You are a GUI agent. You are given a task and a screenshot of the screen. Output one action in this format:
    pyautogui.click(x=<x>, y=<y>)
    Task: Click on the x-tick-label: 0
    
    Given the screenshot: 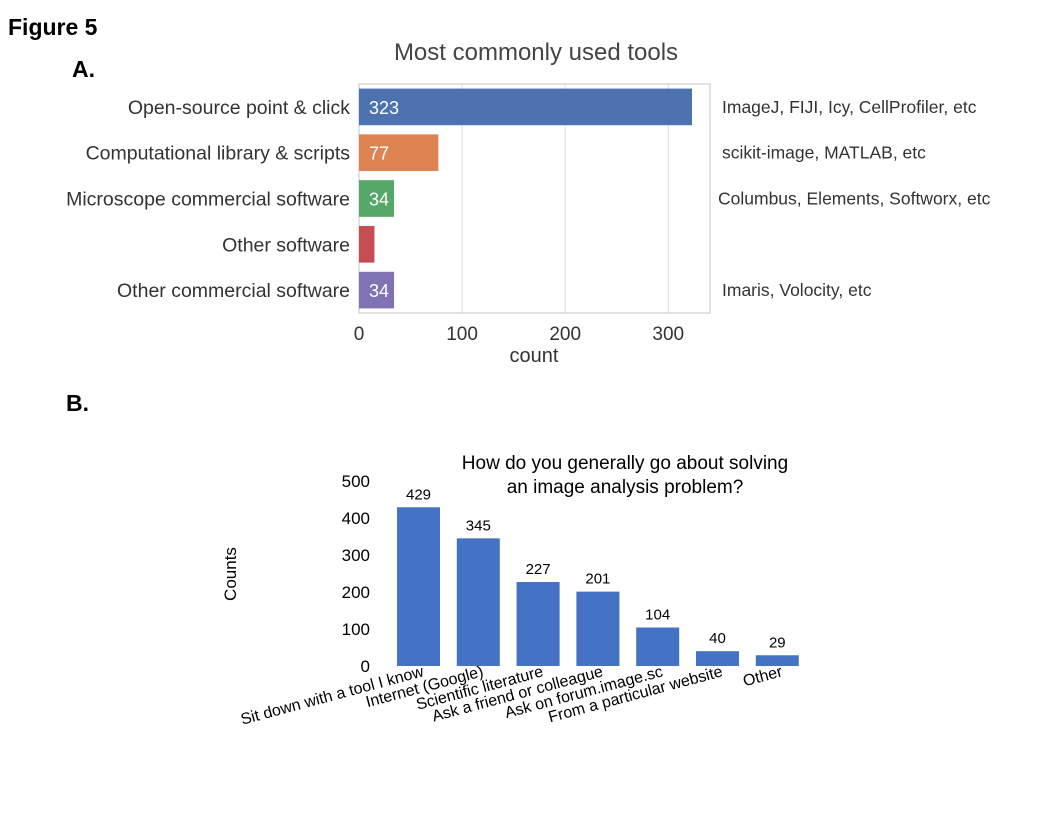 What is the action you would take?
    pyautogui.click(x=359, y=334)
    